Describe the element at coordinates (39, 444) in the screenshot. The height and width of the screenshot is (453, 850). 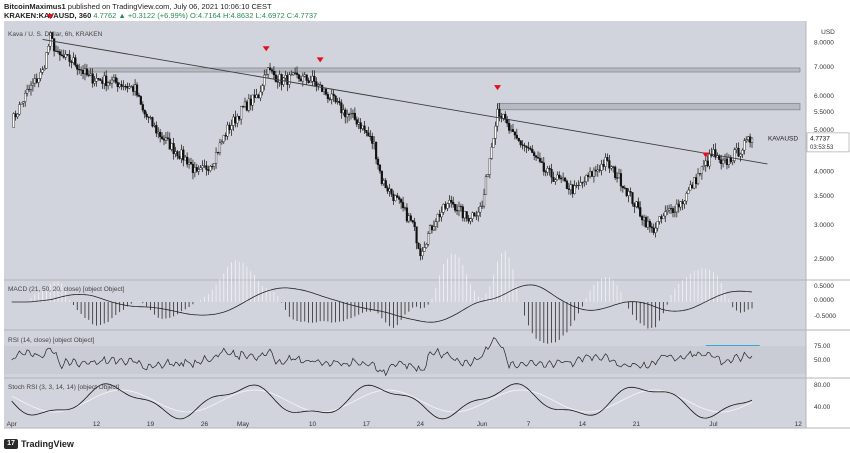
I see `tradingview-logo: 17 TradingView` at that location.